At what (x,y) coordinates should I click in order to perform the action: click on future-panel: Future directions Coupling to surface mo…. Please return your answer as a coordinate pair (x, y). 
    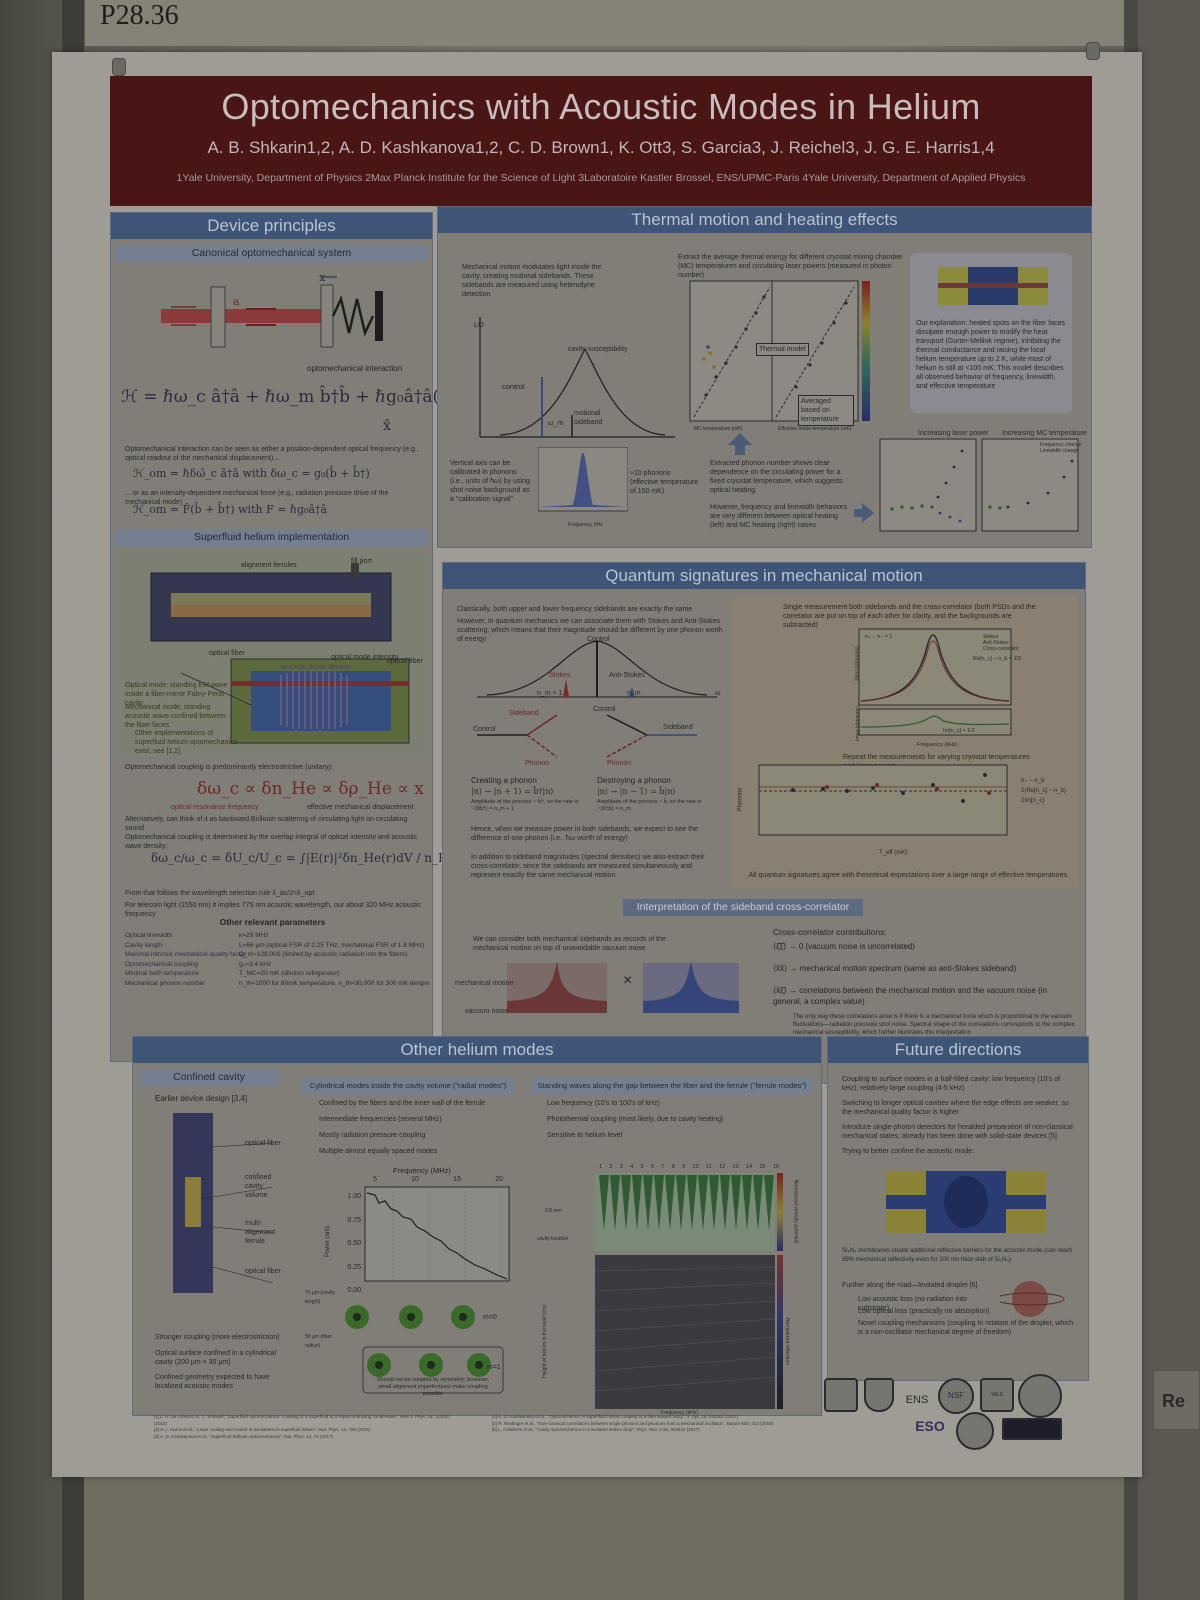
    Looking at the image, I should click on (958, 1208).